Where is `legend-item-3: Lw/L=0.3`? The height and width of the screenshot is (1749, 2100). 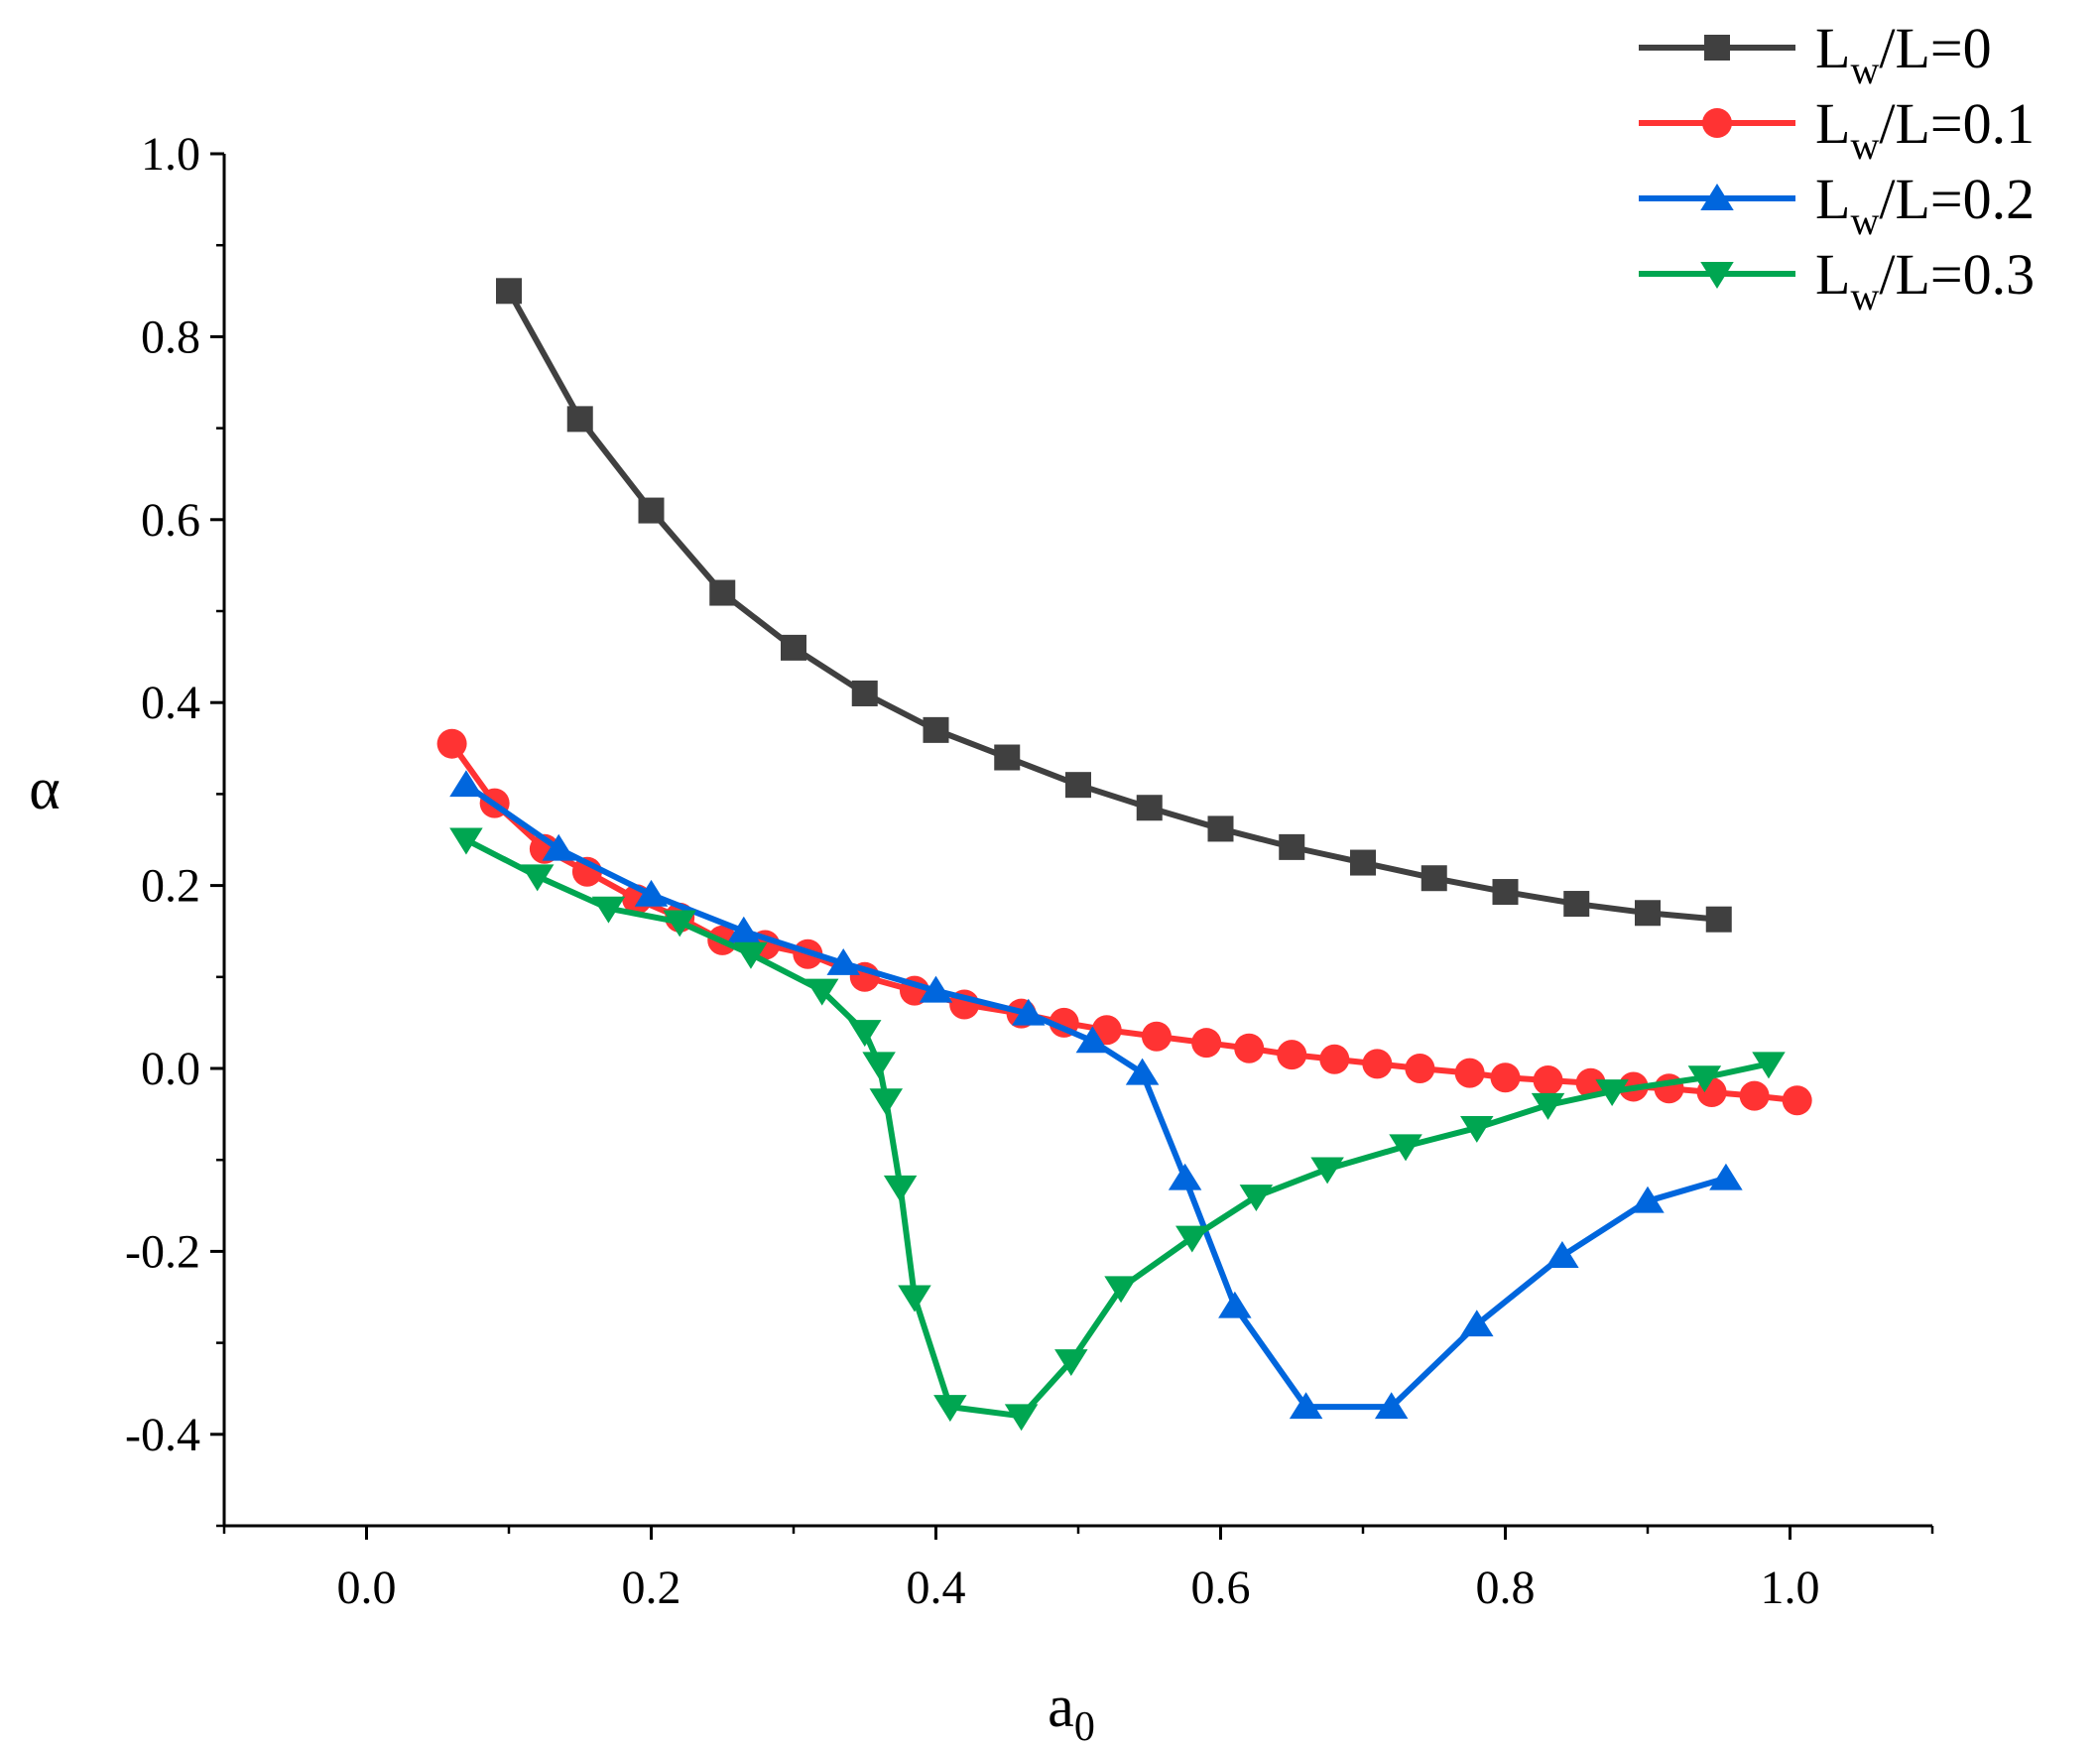
legend-item-3: Lw/L=0.3 is located at coordinates (1837, 280).